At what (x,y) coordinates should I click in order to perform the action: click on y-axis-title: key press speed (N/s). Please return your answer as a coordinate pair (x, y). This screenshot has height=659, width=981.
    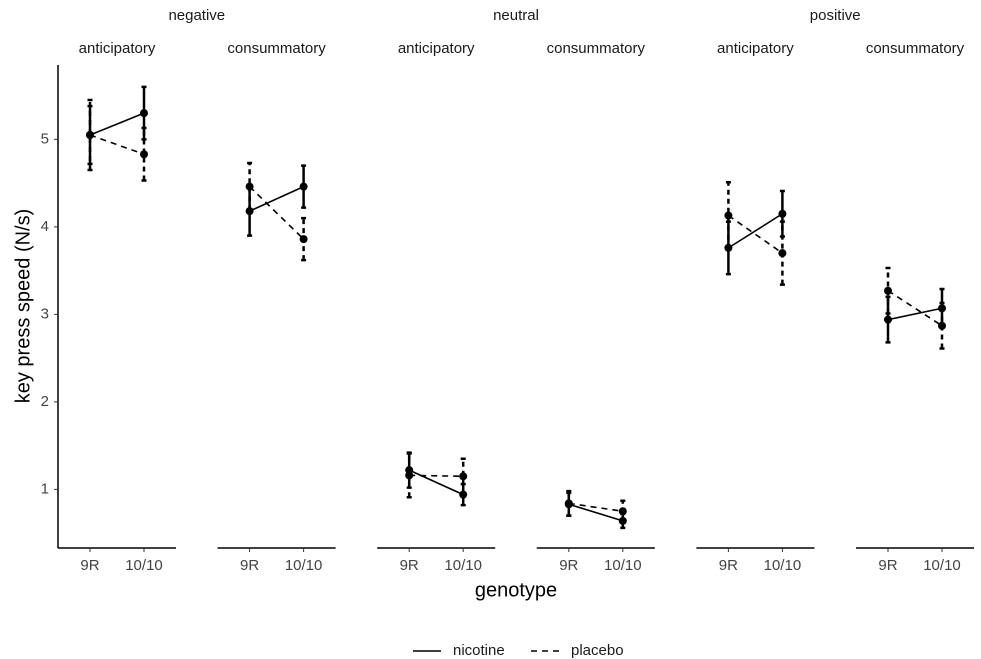
    Looking at the image, I should click on (23, 306).